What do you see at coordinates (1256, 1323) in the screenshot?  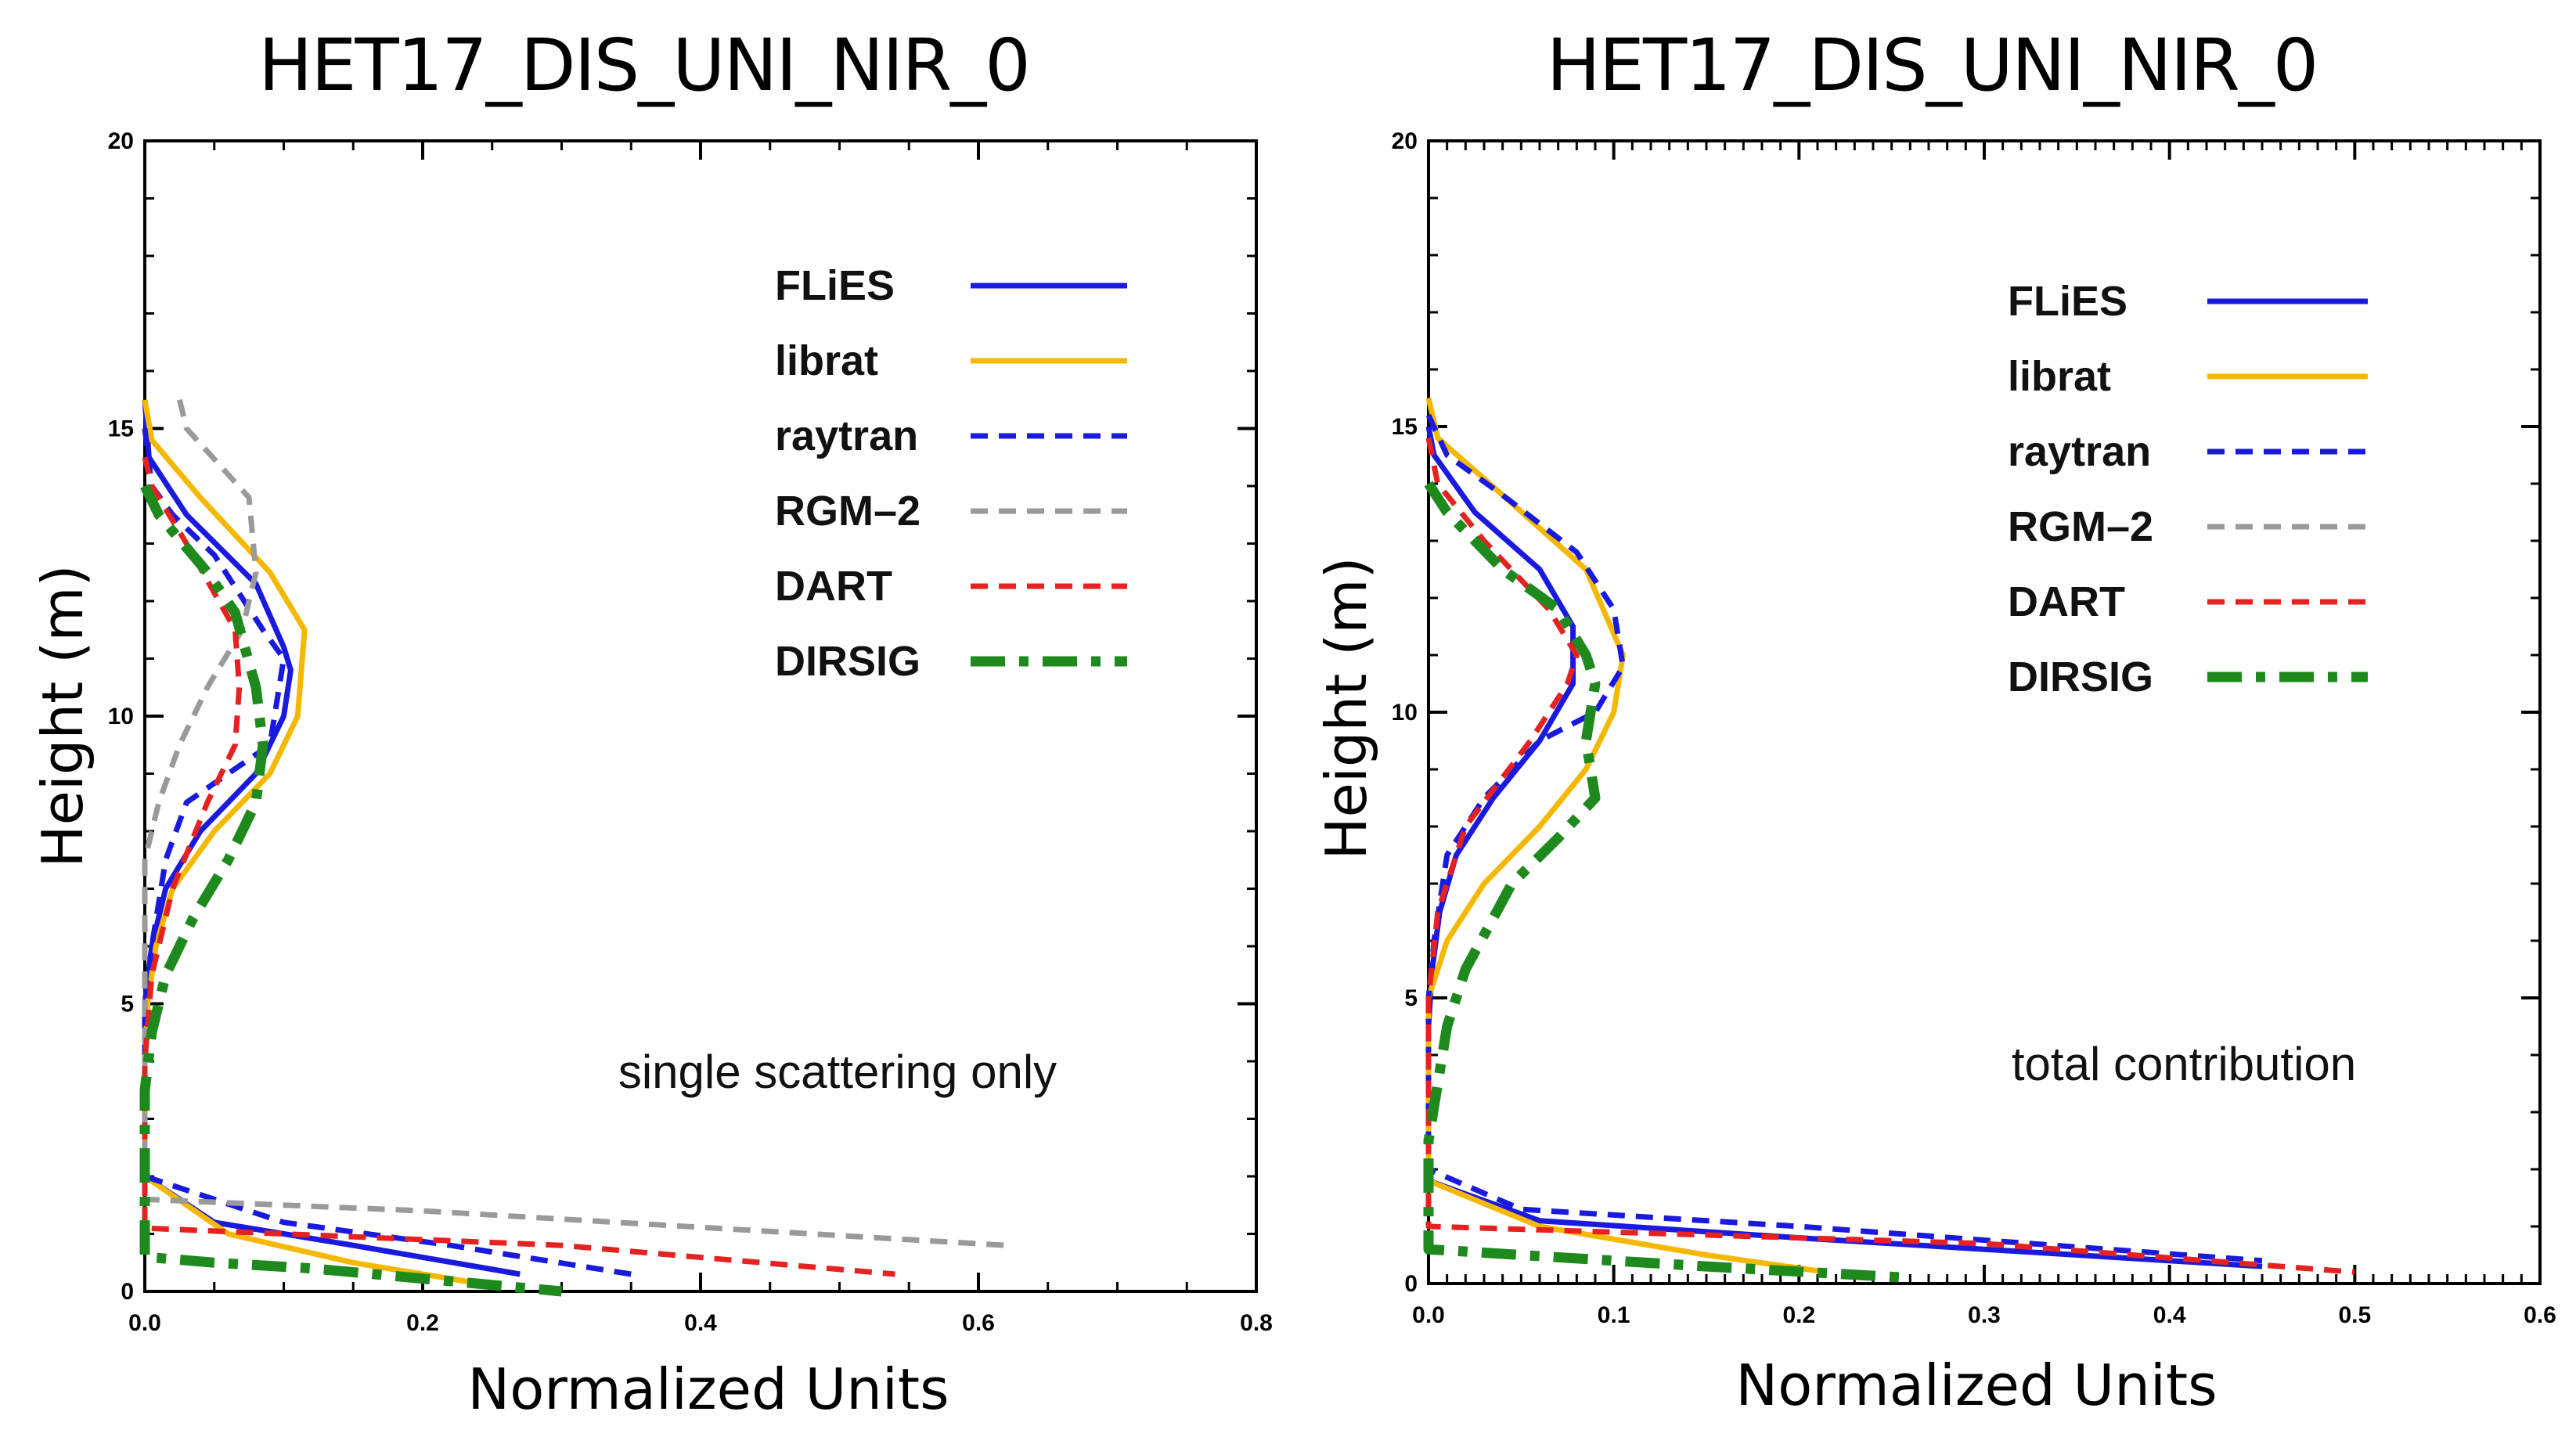 I see `x-tick-label: 0.8` at bounding box center [1256, 1323].